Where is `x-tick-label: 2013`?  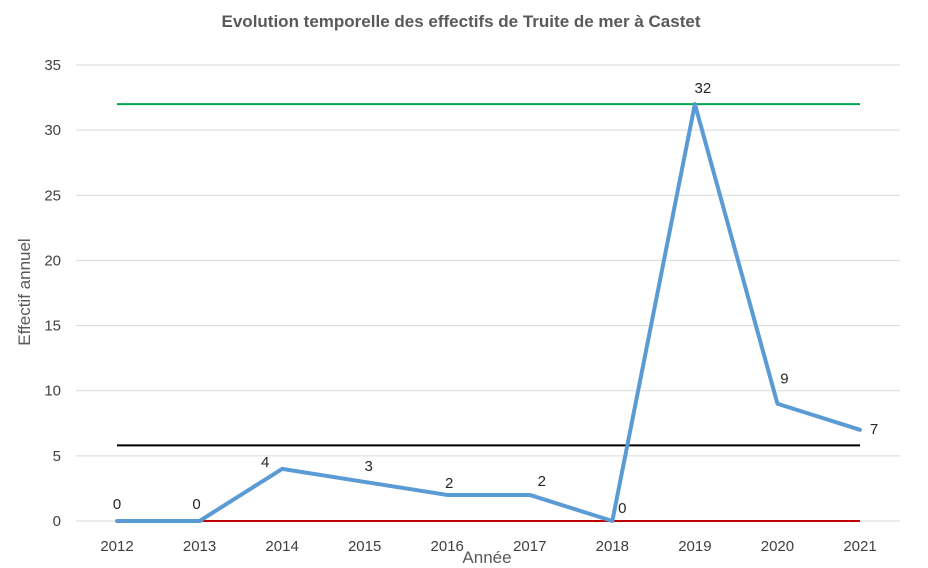 x-tick-label: 2013 is located at coordinates (199, 546).